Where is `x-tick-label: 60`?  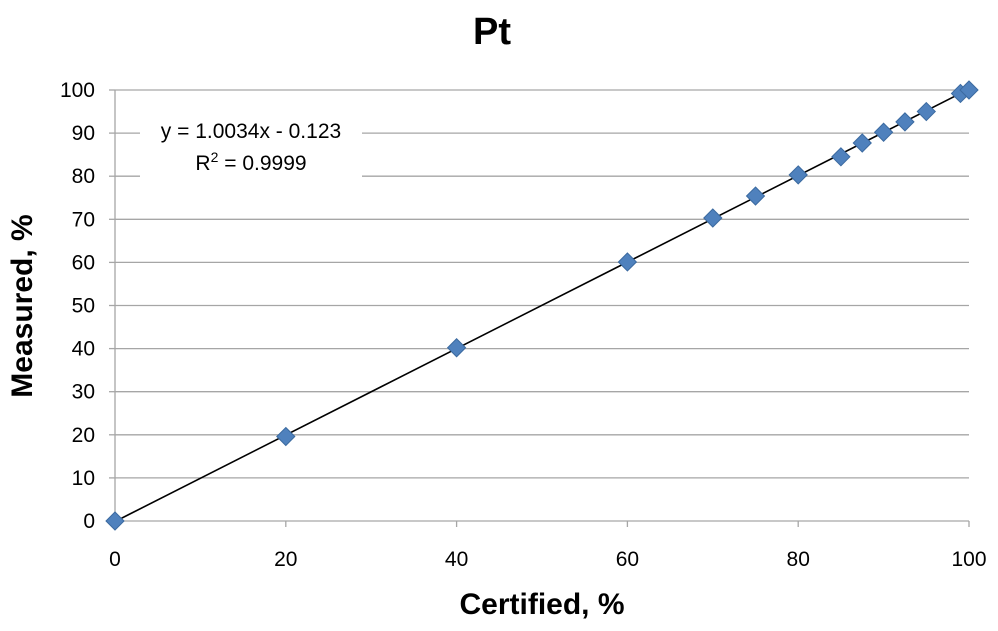 x-tick-label: 60 is located at coordinates (627, 559).